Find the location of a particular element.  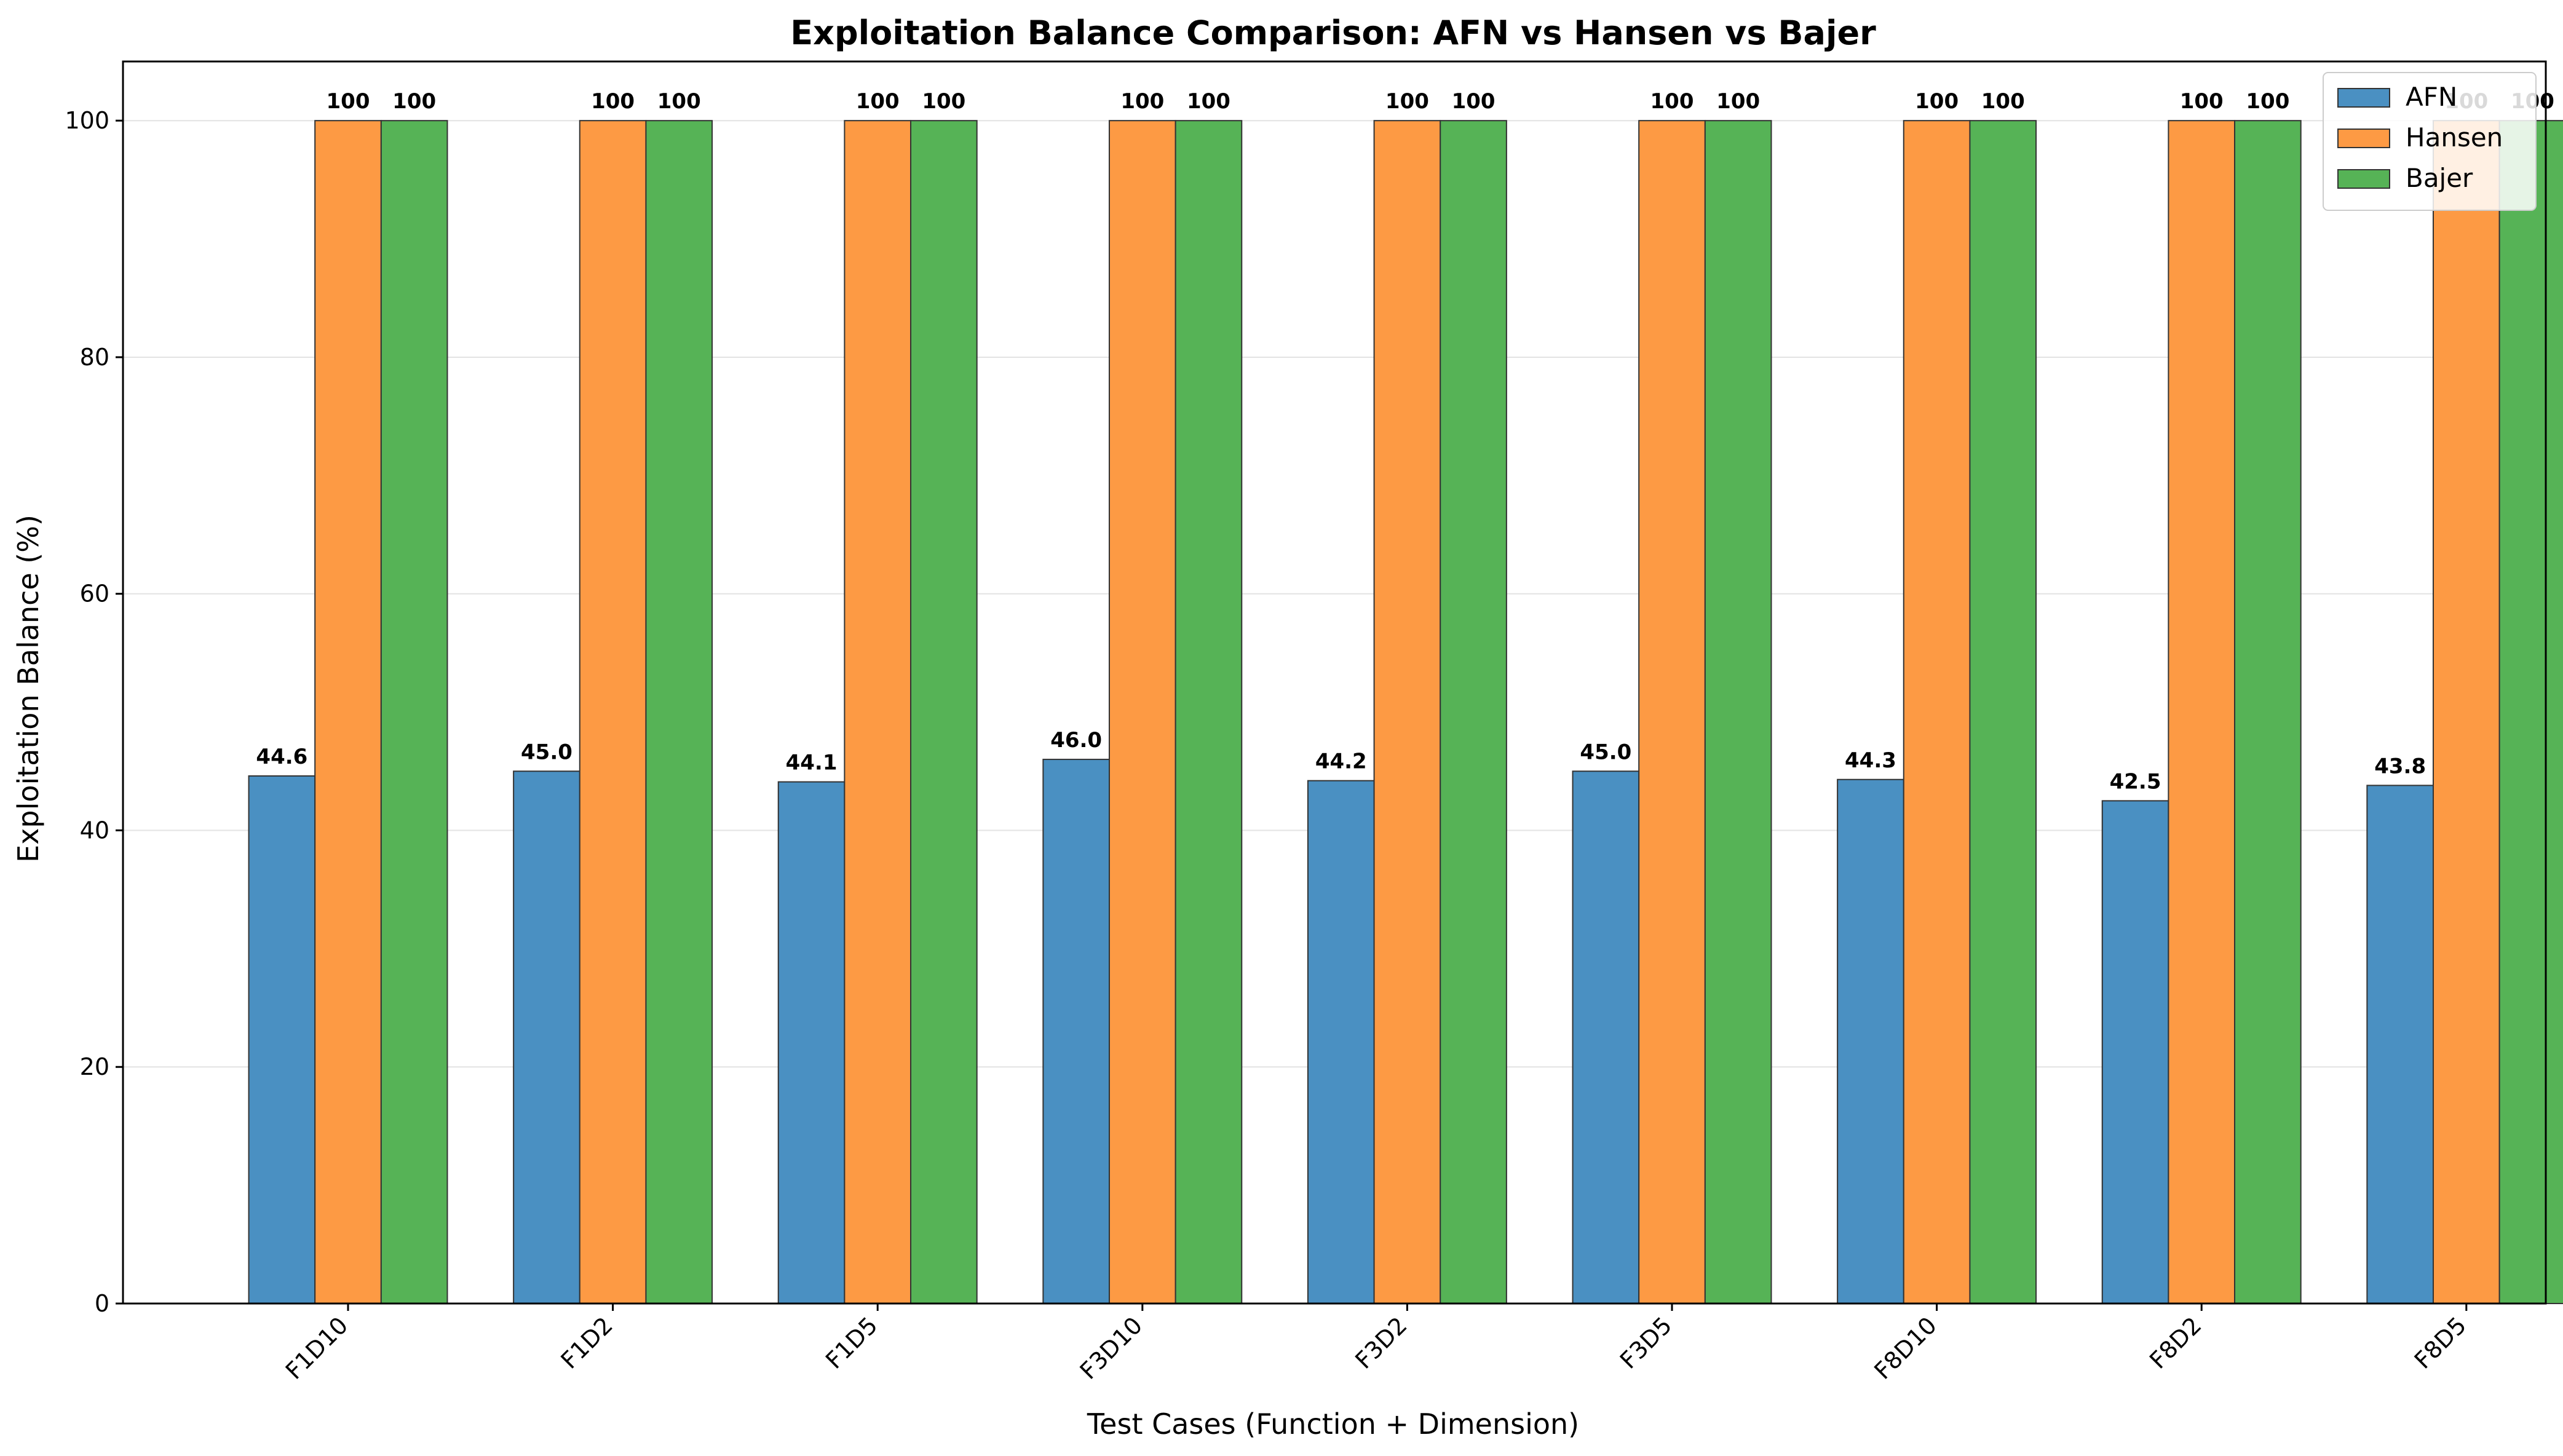

y-tick-label: 40 is located at coordinates (94, 831).